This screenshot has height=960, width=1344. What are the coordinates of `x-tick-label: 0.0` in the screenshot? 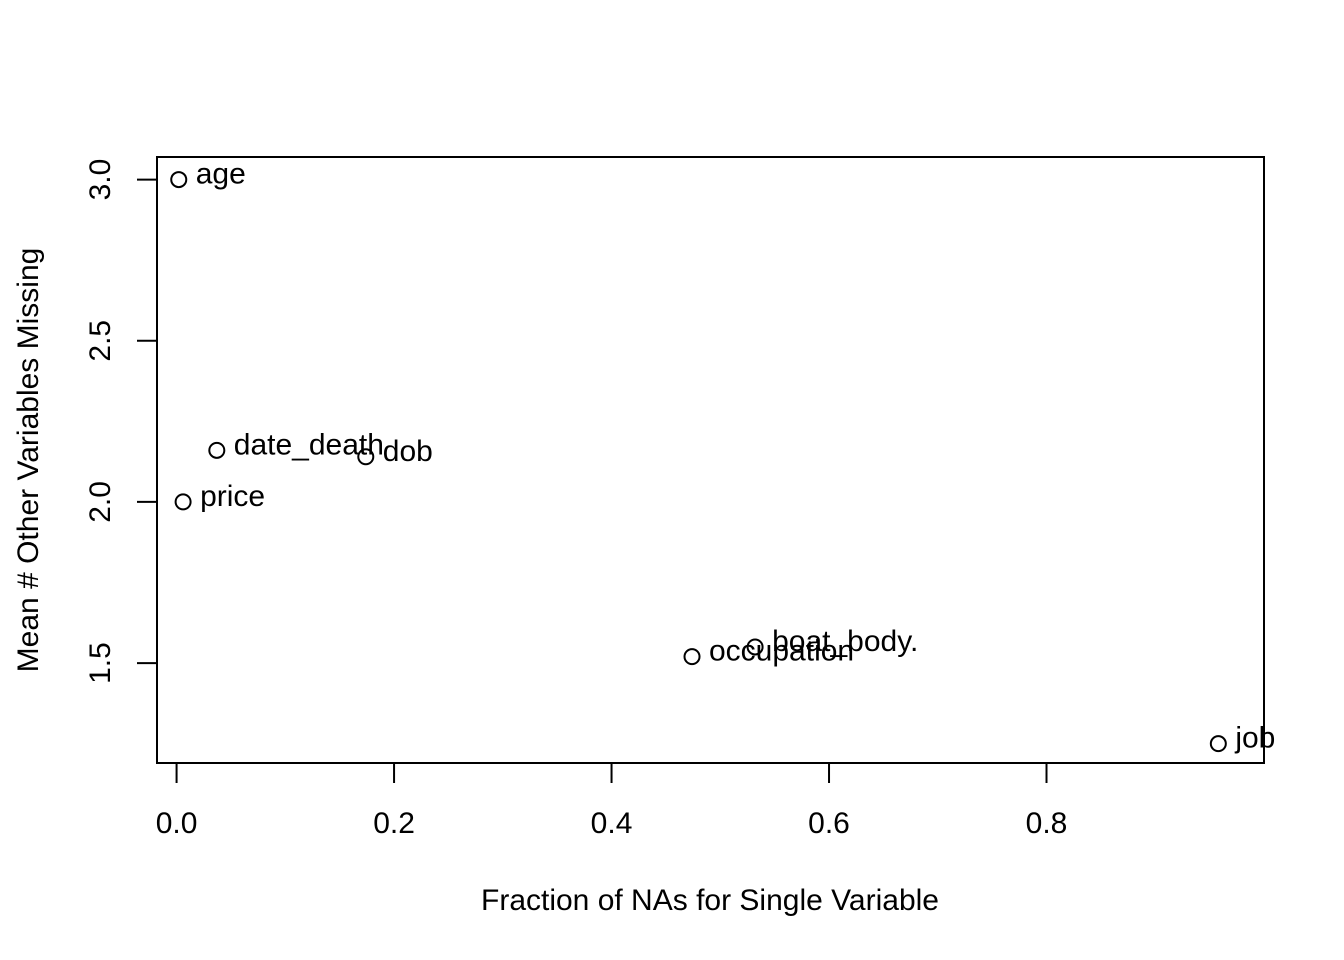 It's located at (177, 823).